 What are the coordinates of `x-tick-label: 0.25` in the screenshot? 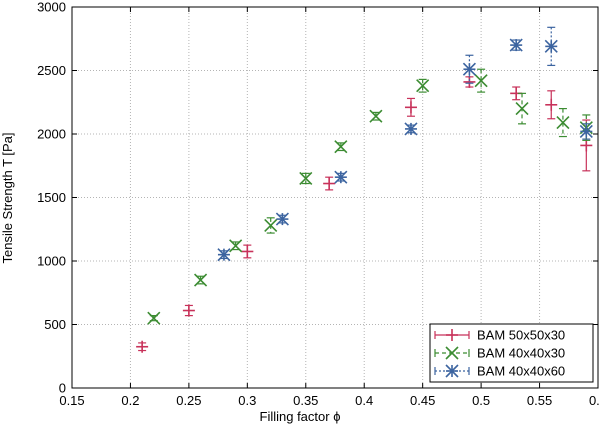 It's located at (188, 400).